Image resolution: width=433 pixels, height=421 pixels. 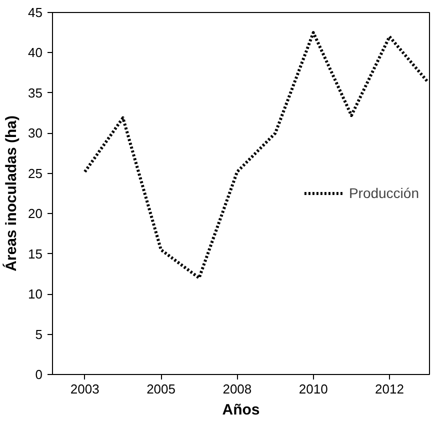 I want to click on y-tick-label: 20, so click(x=35, y=214).